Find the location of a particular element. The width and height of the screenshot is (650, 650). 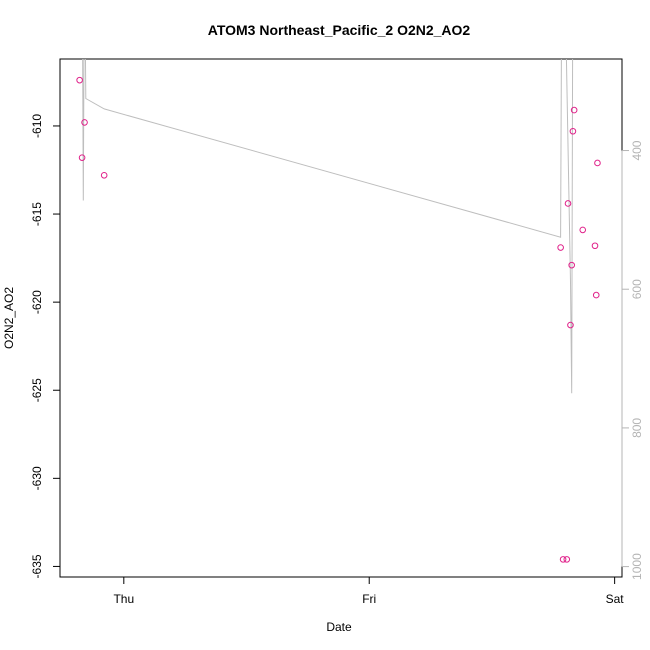

y-tick-label: -610 is located at coordinates (37, 126).